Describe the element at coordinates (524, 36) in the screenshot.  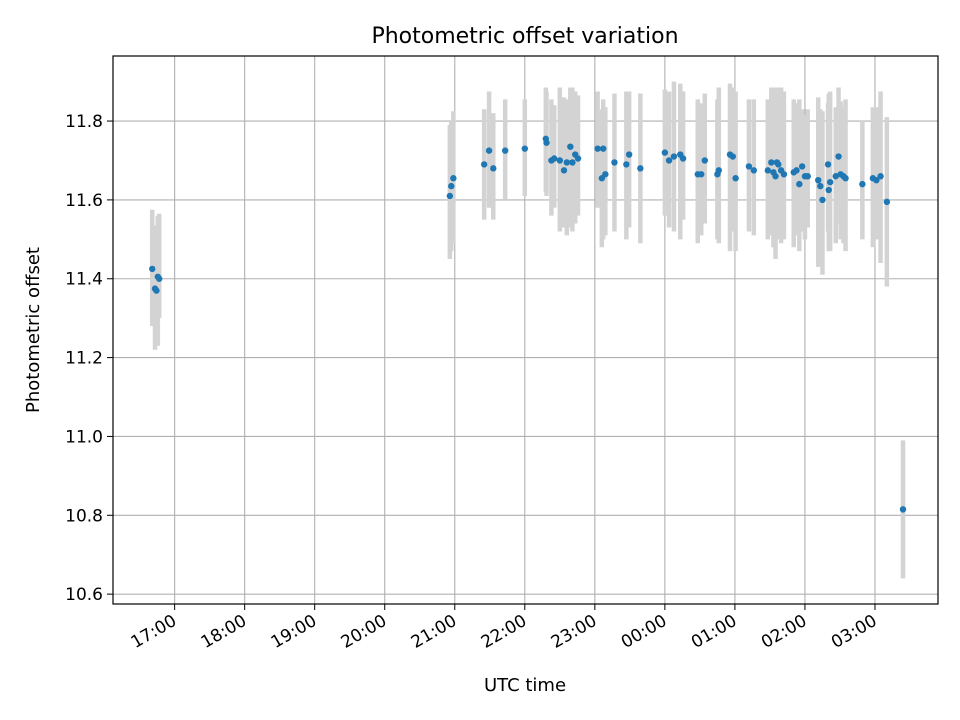
I see `chart-title: Photometric offset variation` at that location.